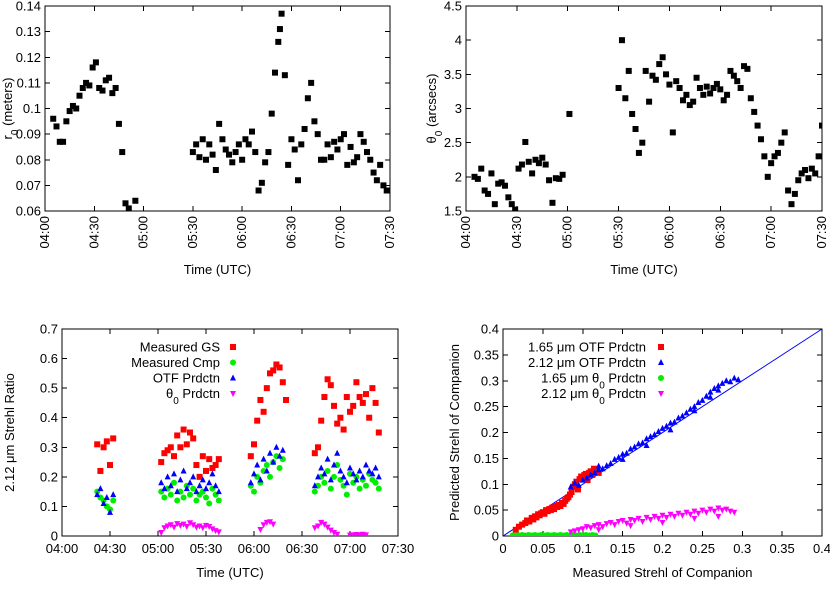  What do you see at coordinates (453, 74) in the screenshot?
I see `y-tick-label: 3.5` at bounding box center [453, 74].